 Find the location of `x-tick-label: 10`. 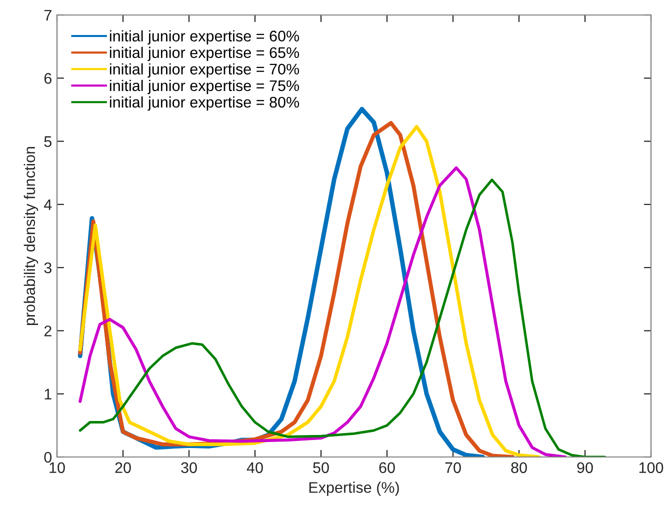

x-tick-label: 10 is located at coordinates (57, 468).